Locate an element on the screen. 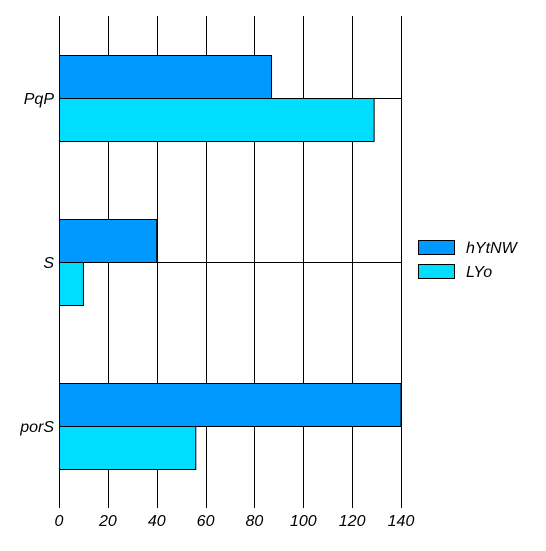 The image size is (546, 551). x-tick-label: 80 is located at coordinates (255, 521).